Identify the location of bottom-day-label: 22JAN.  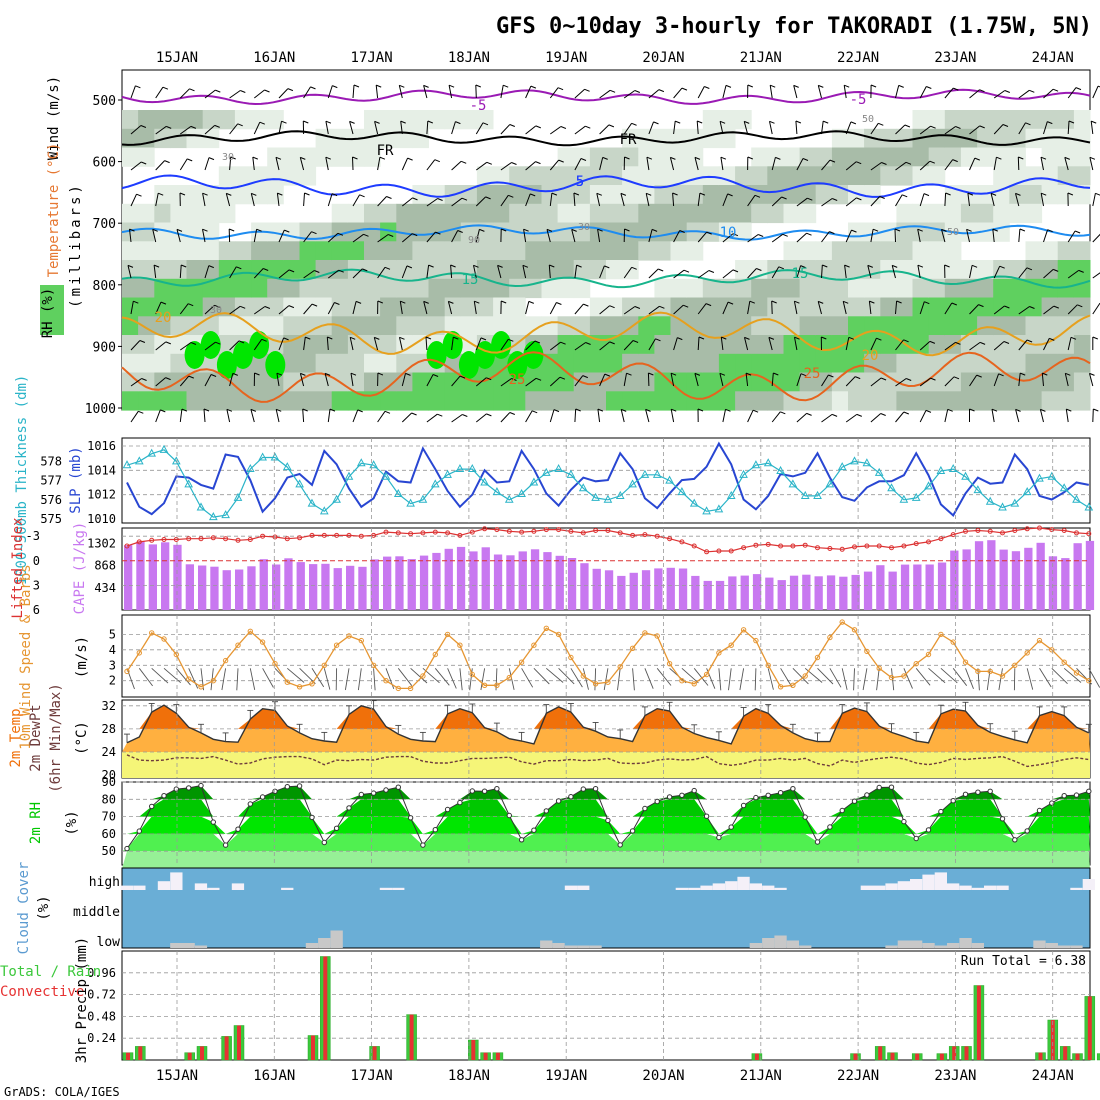
(858, 1076).